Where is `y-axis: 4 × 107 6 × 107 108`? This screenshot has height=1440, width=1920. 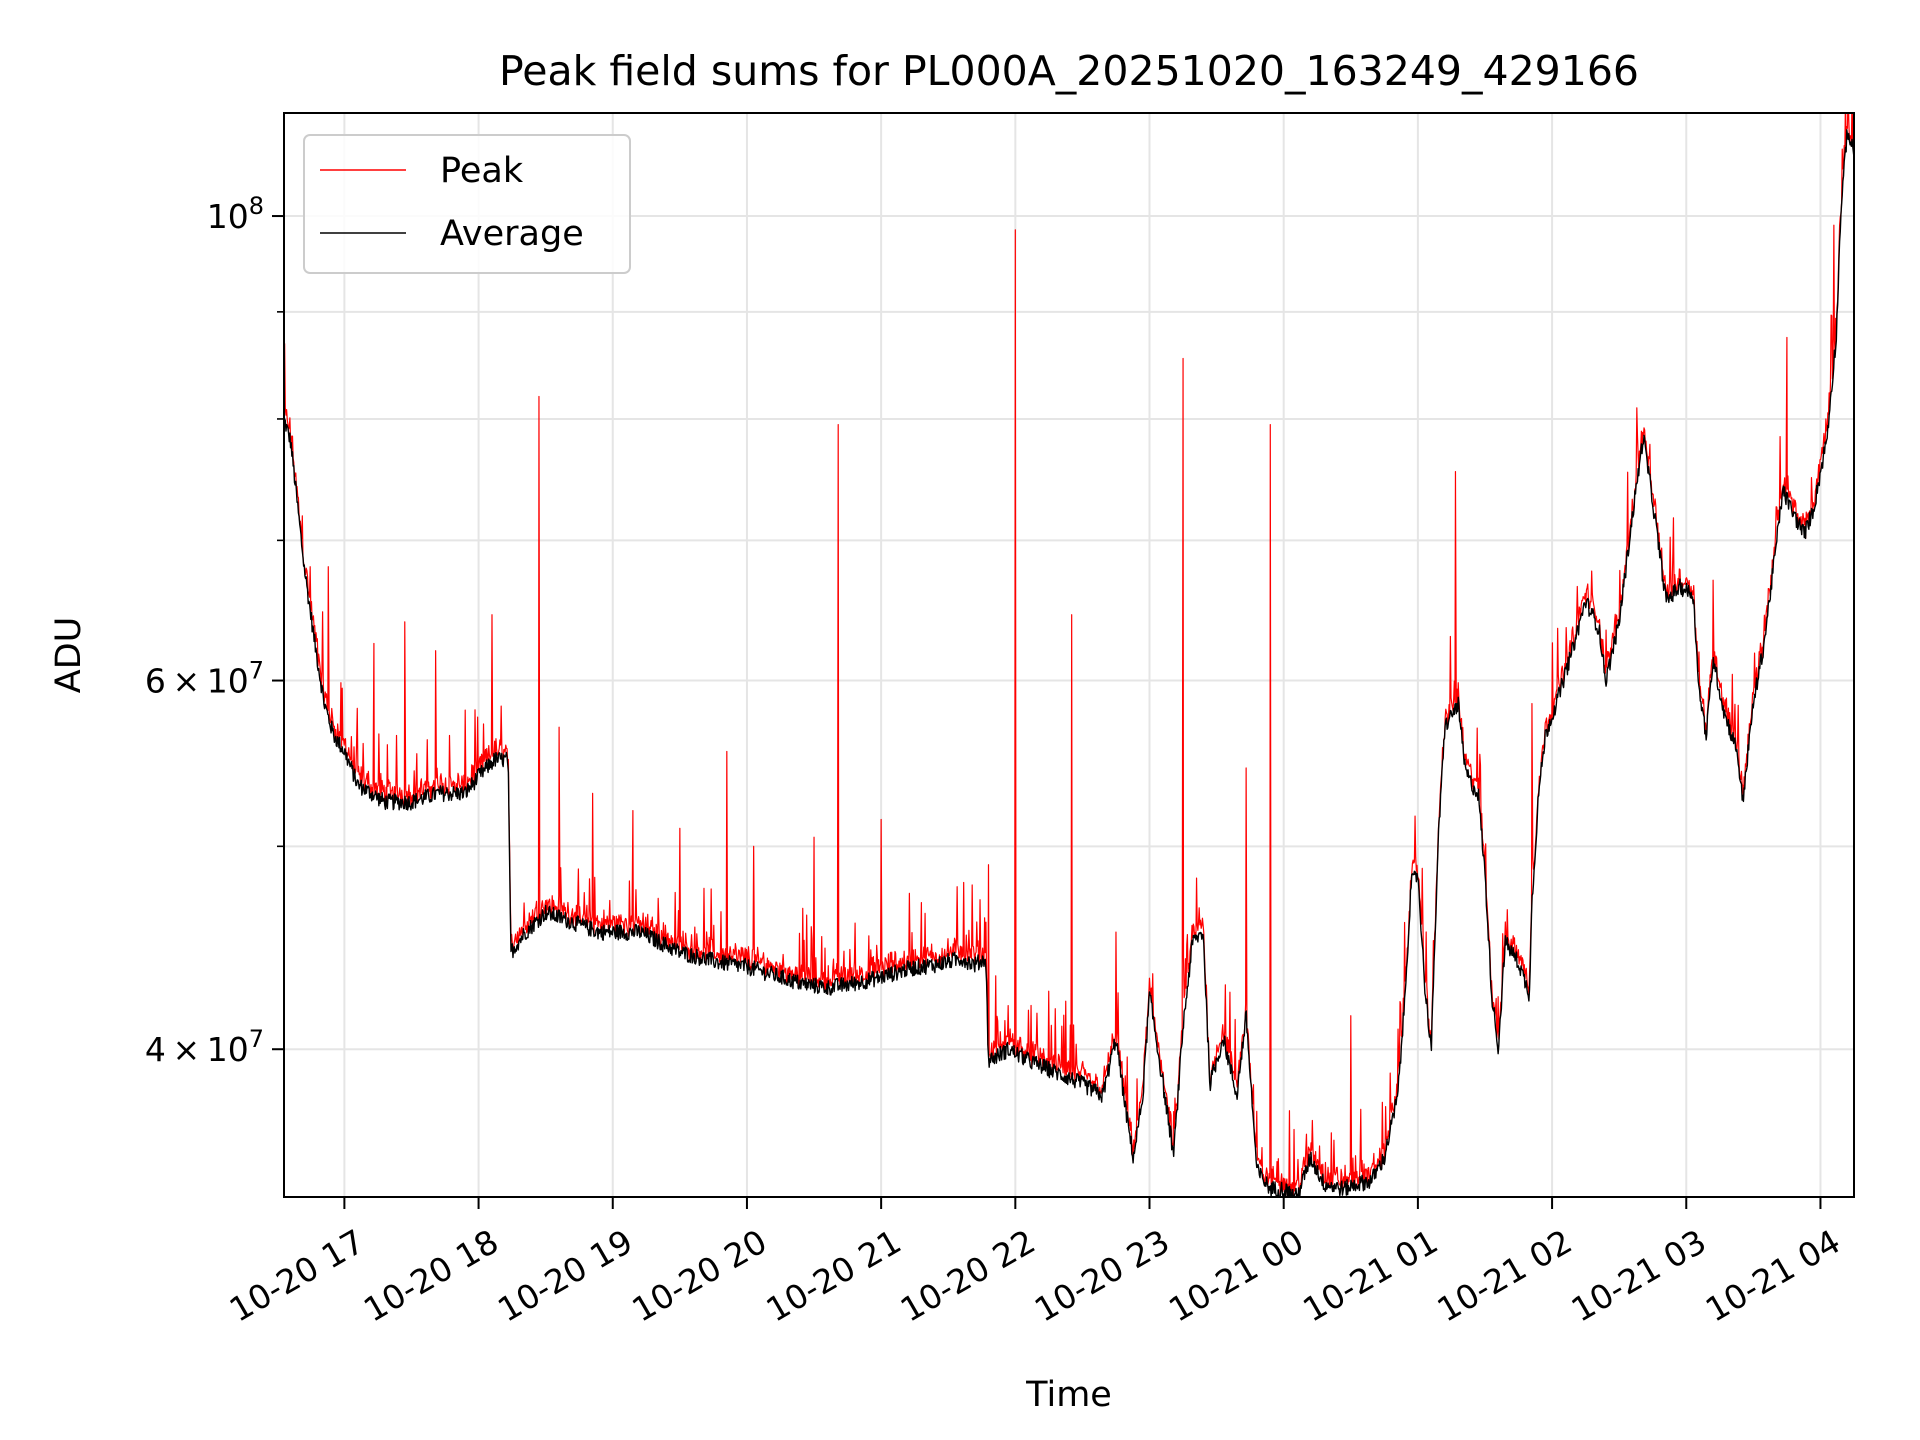 y-axis: 4 × 107 6 × 107 108 is located at coordinates (214, 630).